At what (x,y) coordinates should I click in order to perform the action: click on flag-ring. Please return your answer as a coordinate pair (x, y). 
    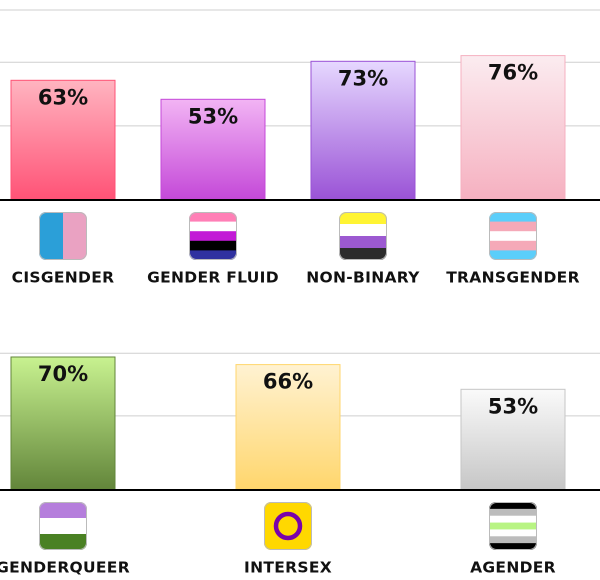
    Looking at the image, I should click on (288, 526).